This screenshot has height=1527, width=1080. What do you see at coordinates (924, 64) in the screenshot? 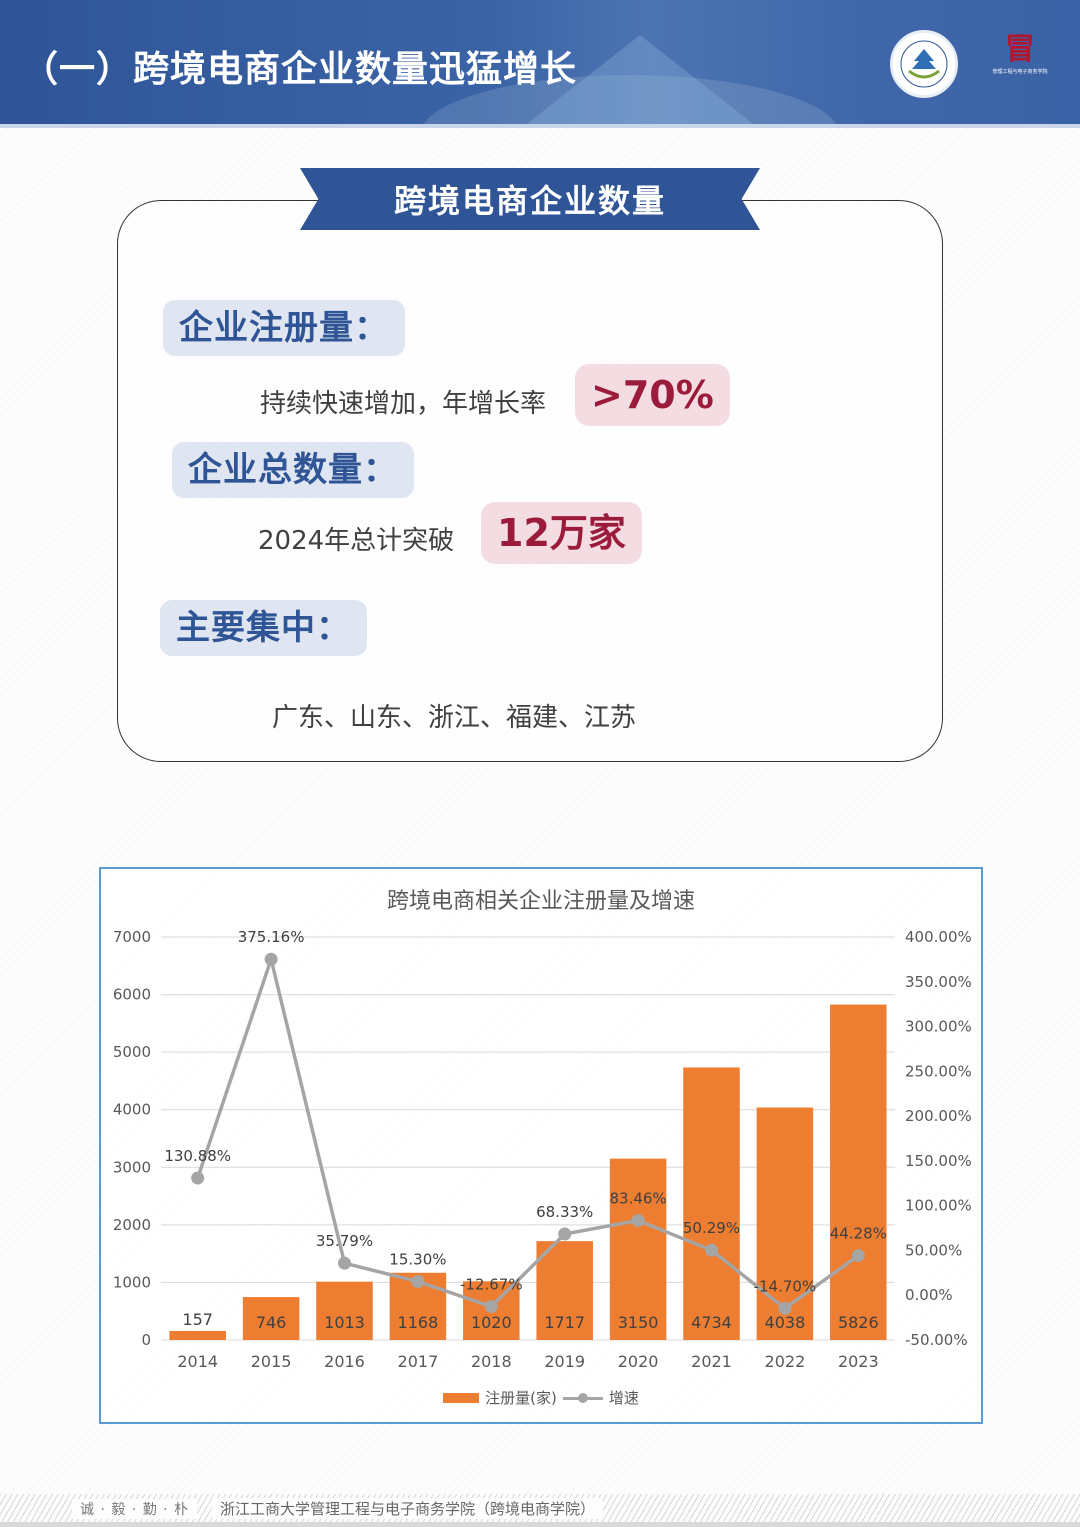
I see `university-emblem-icon` at bounding box center [924, 64].